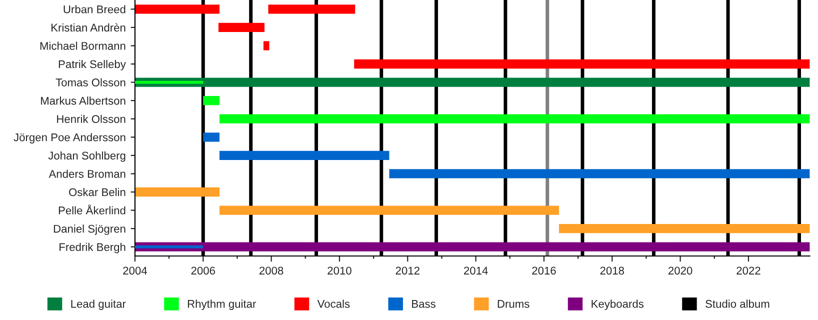 The width and height of the screenshot is (818, 320). Describe the element at coordinates (476, 270) in the screenshot. I see `x-tick-label: 2014` at that location.